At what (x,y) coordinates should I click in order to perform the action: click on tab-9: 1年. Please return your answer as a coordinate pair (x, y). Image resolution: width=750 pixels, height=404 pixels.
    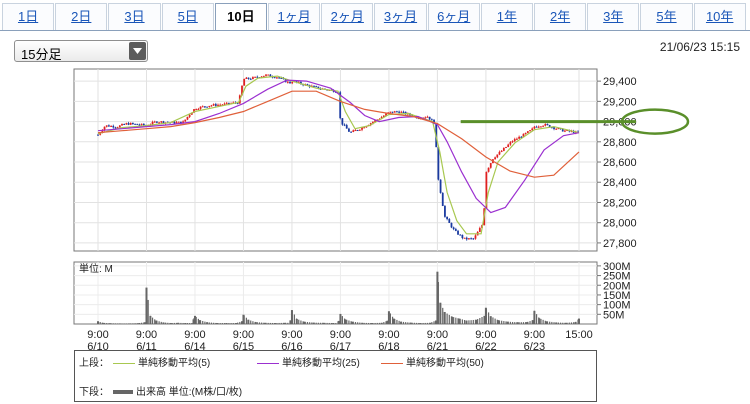
    Looking at the image, I should click on (506, 16).